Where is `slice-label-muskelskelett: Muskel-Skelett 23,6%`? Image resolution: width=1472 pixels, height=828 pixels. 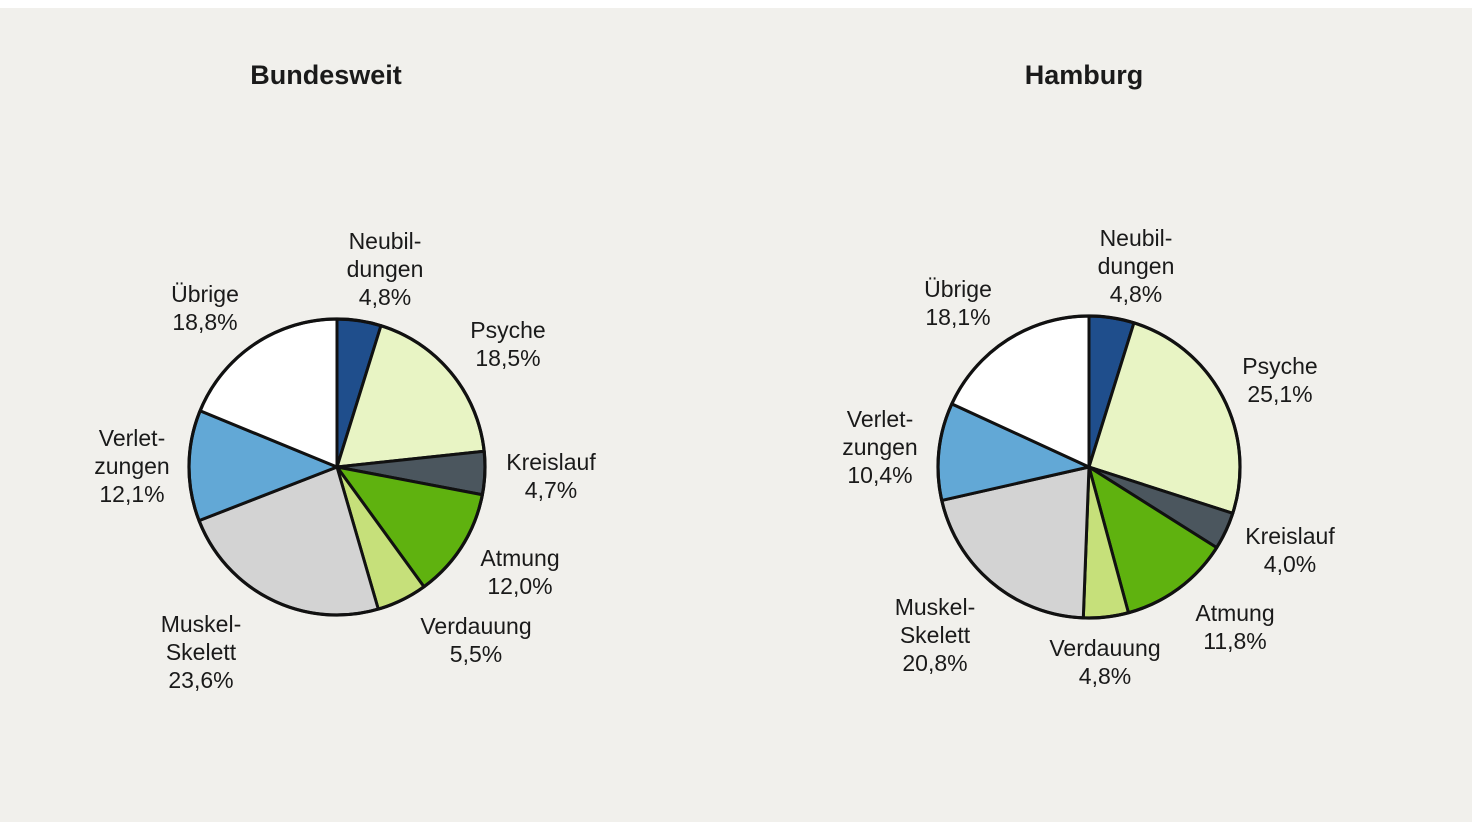
slice-label-muskelskelett: Muskel-Skelett 23,6% is located at coordinates (201, 652).